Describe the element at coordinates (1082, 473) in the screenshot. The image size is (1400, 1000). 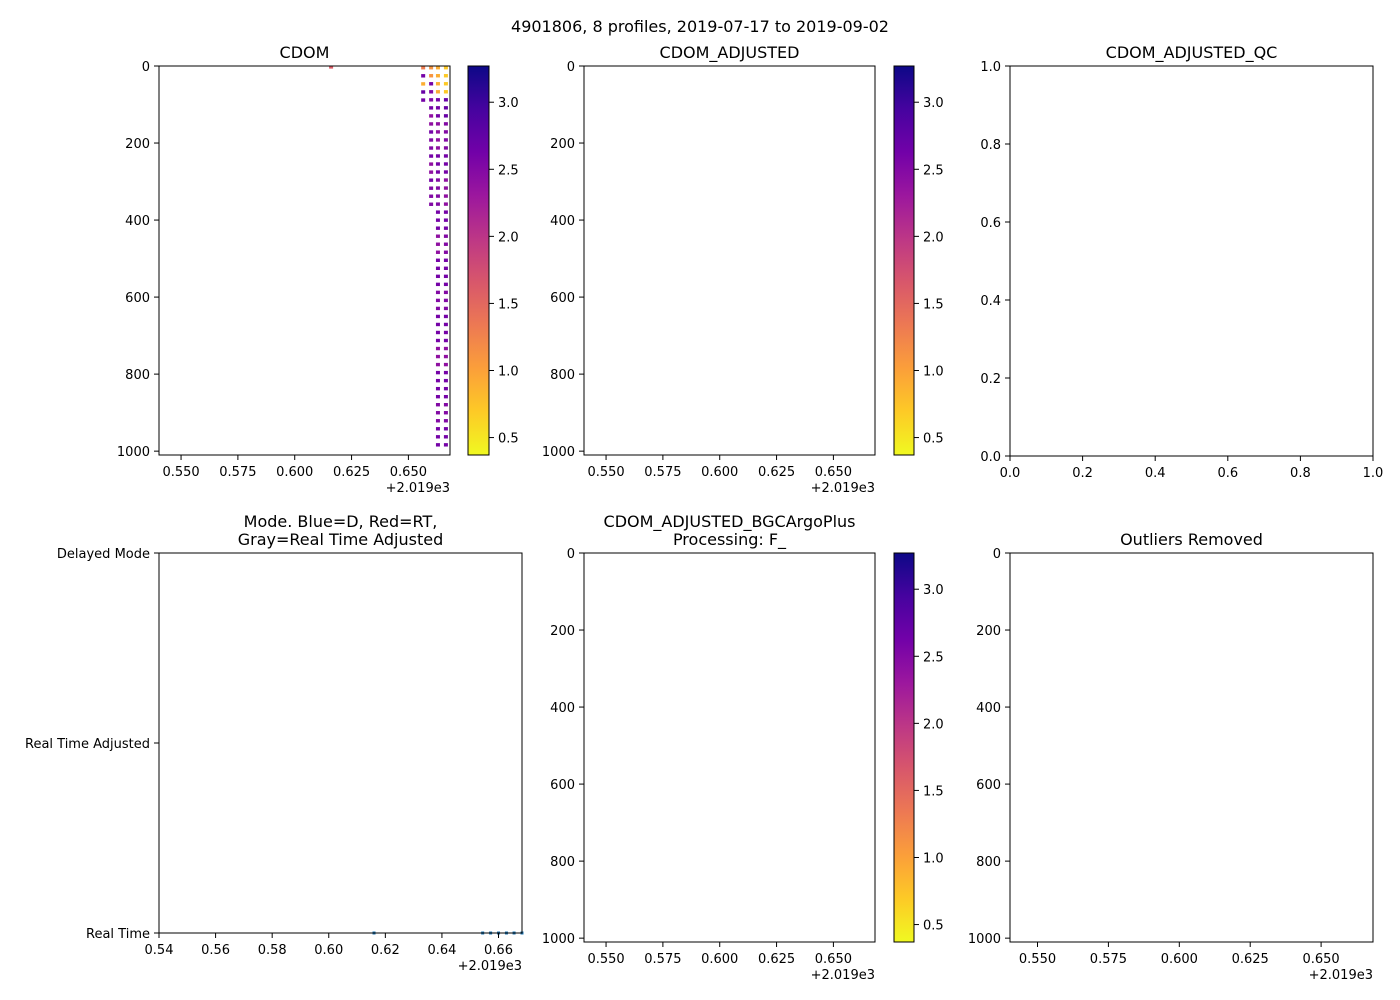
I see `cdom_adjusted_qc-xtick-label: 0.2` at that location.